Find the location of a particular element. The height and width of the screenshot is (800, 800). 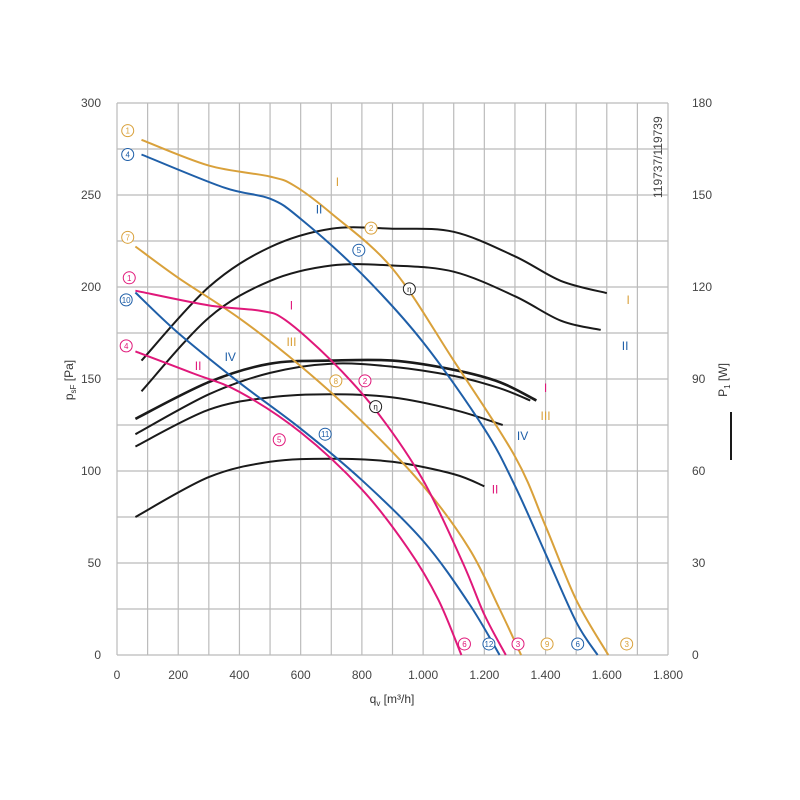

y-right-axis-title: P1 [W] is located at coordinates (724, 380).